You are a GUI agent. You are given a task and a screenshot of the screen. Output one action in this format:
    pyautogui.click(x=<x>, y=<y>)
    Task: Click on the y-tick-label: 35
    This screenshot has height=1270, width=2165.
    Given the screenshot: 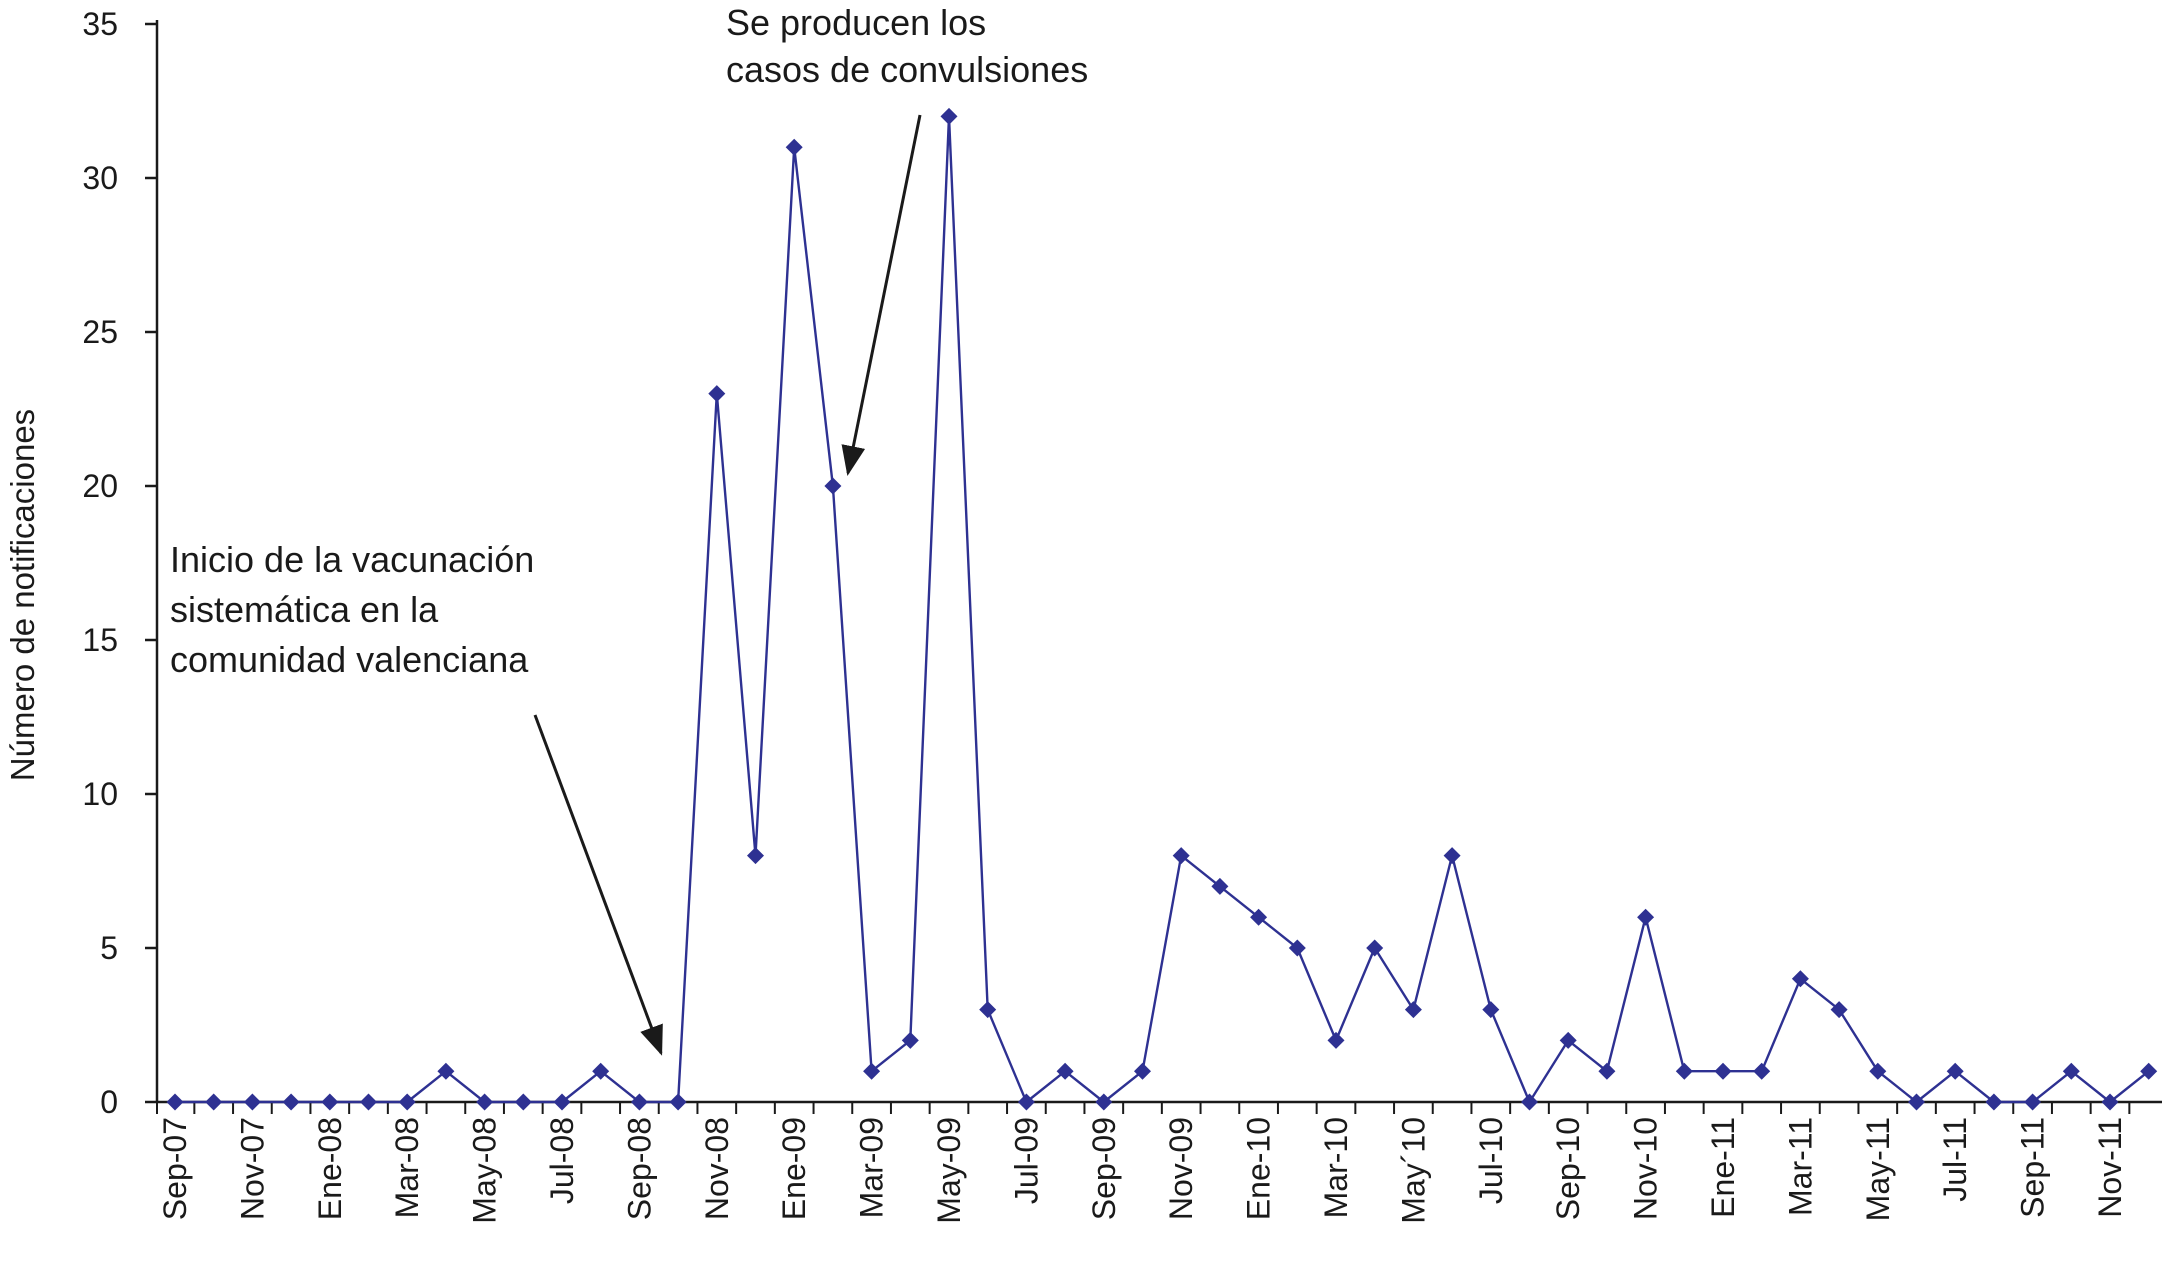 What is the action you would take?
    pyautogui.click(x=100, y=24)
    